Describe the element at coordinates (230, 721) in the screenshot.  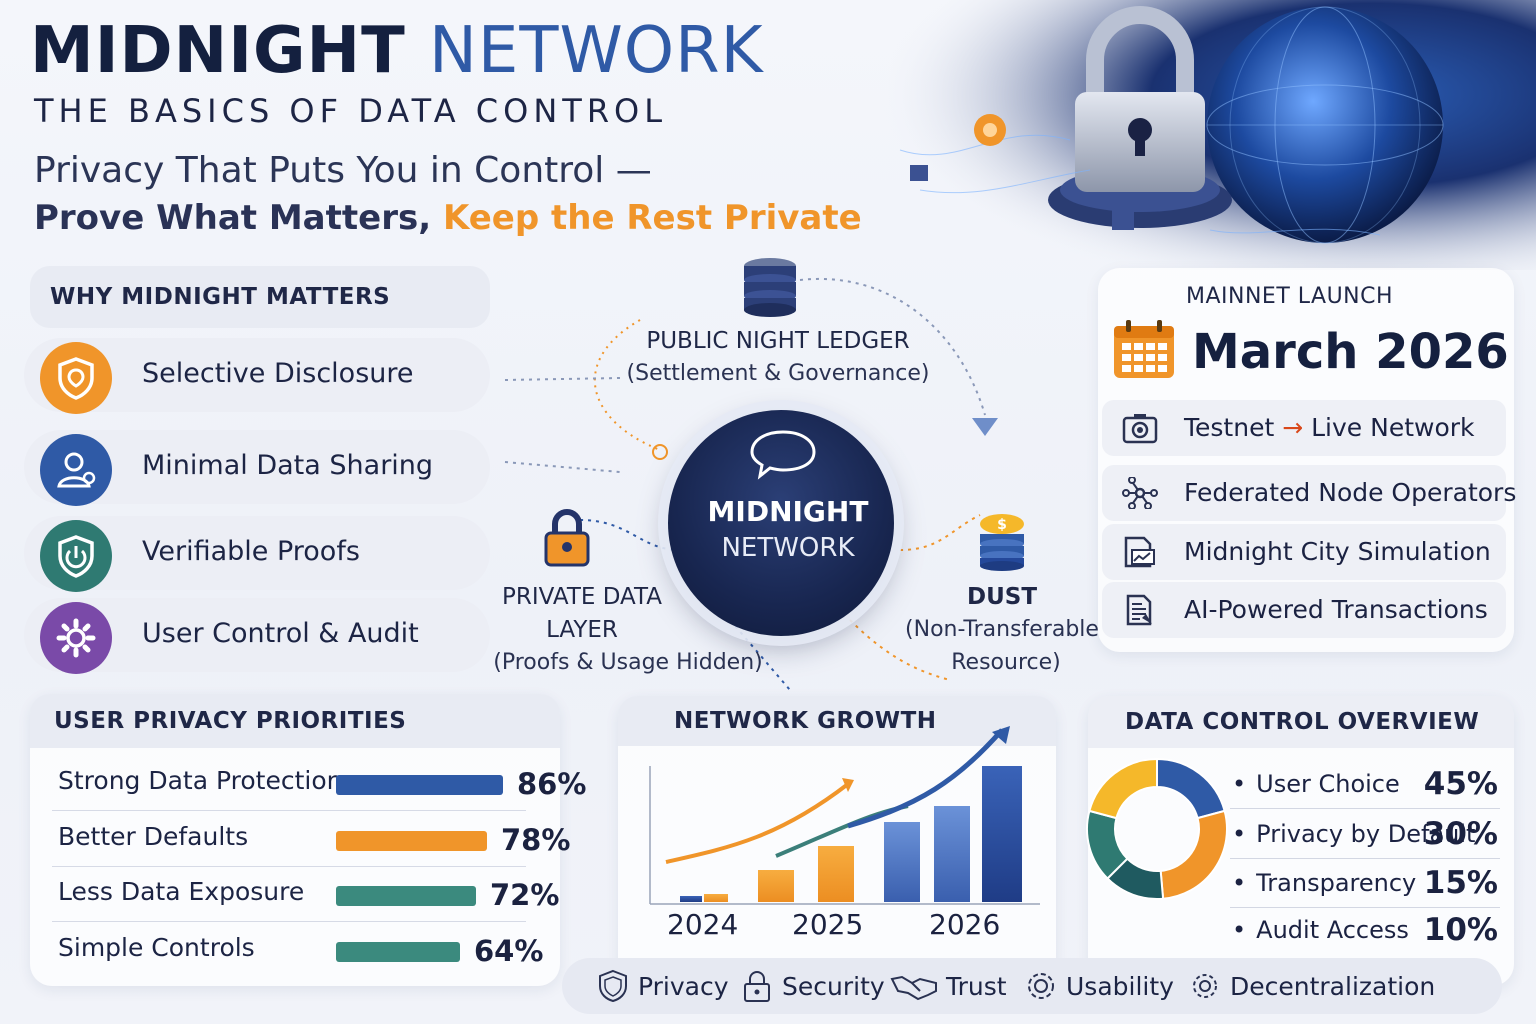
I see `priorities-heading: USER PRIVACY PRIORITIES` at that location.